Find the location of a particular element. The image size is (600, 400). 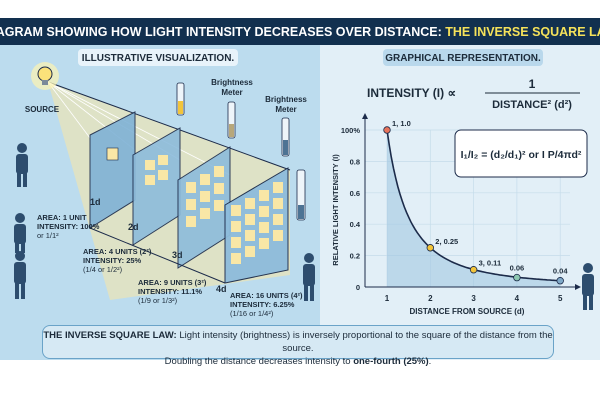

svg-text: AREA: 16 UNITS (4²) is located at coordinates (266, 295).